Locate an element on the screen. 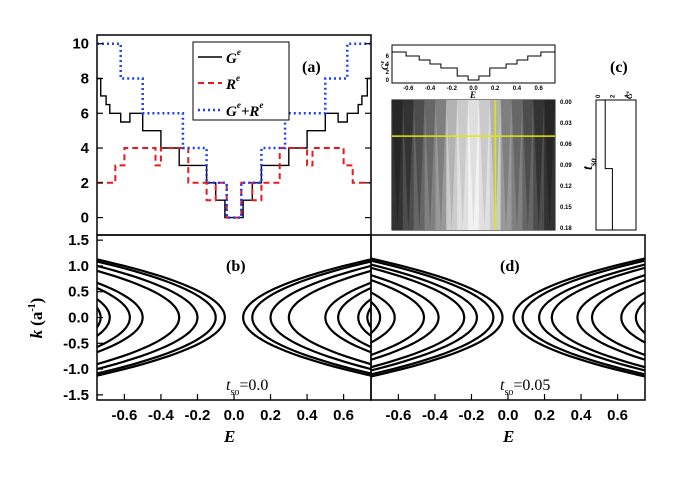 The height and width of the screenshot is (479, 692). d-xtick-label: -0.2 is located at coordinates (472, 415).